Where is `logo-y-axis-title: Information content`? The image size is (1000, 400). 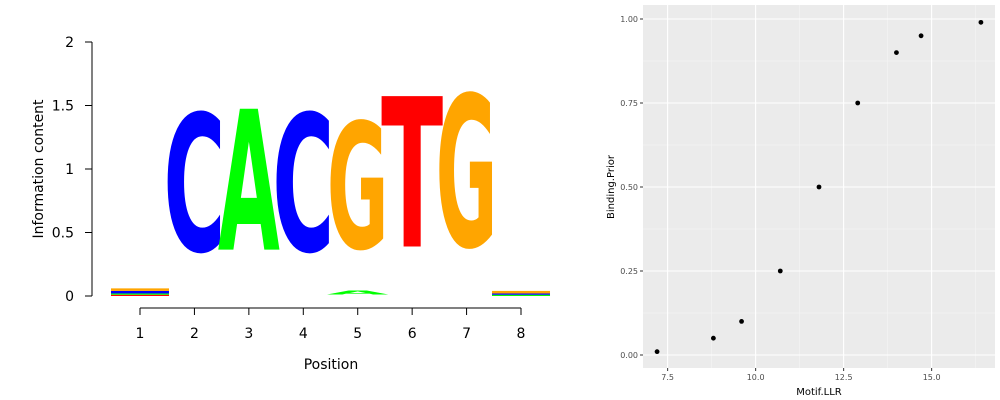 logo-y-axis-title: Information content is located at coordinates (39, 169).